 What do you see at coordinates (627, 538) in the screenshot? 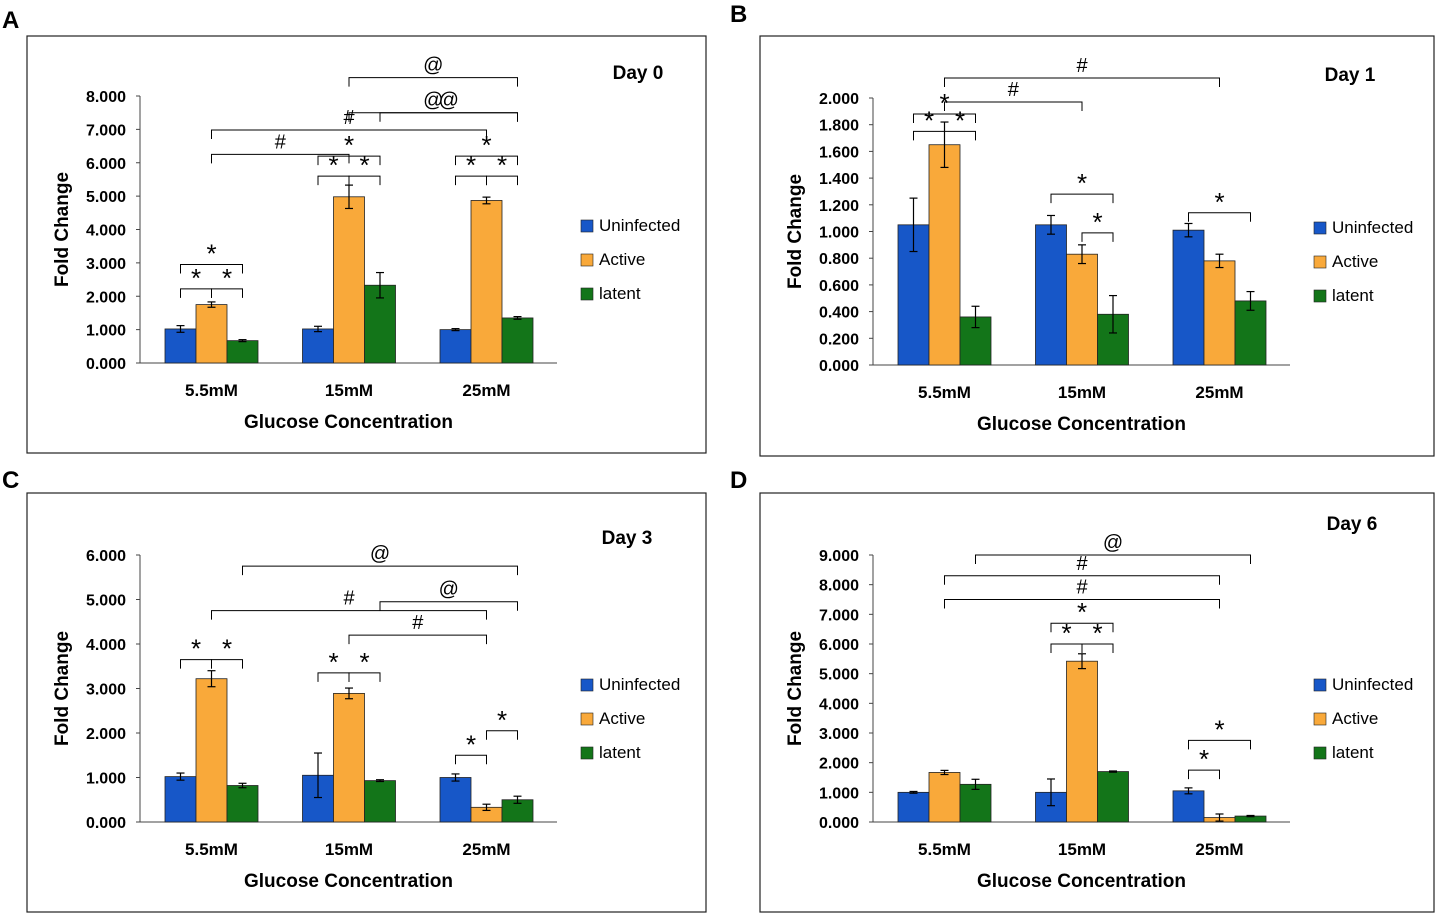
I see `chart-title: Day 3` at bounding box center [627, 538].